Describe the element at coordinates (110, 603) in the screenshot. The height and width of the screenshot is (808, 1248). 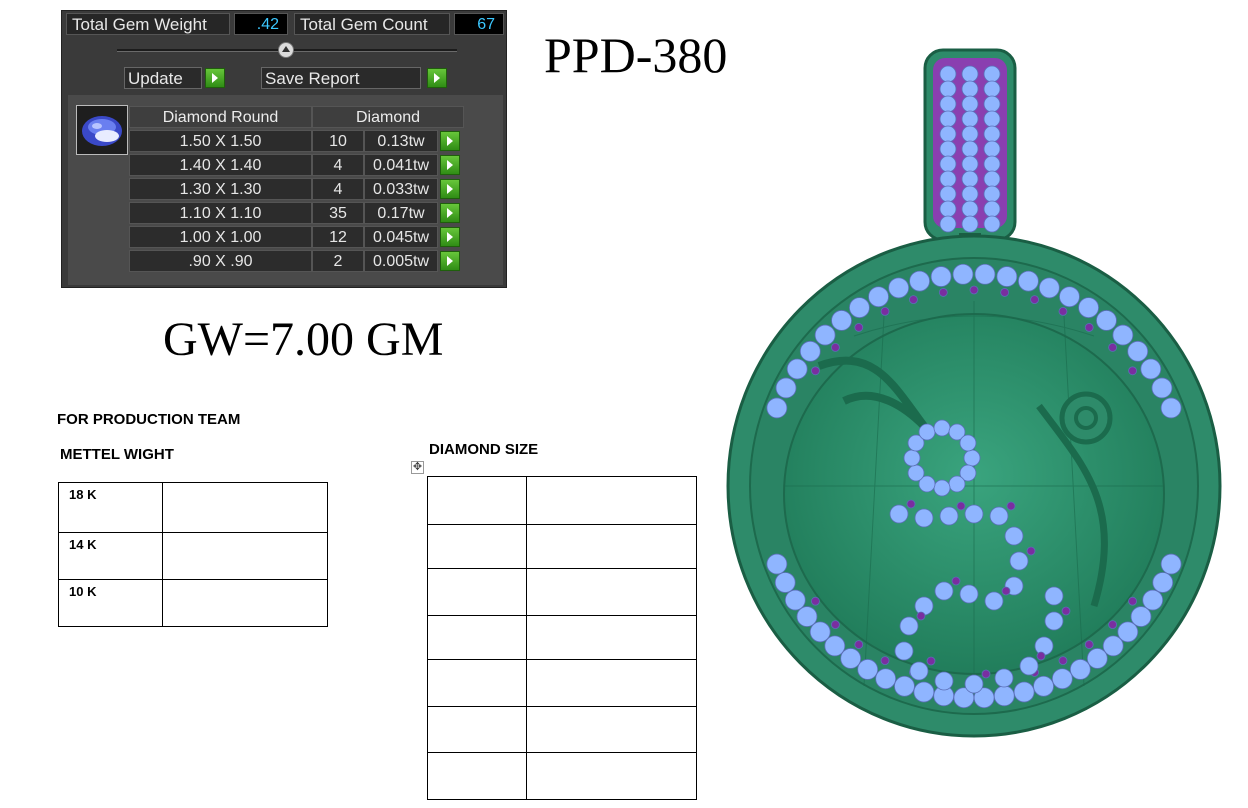
I see `metal-karat-label: 10 K` at that location.